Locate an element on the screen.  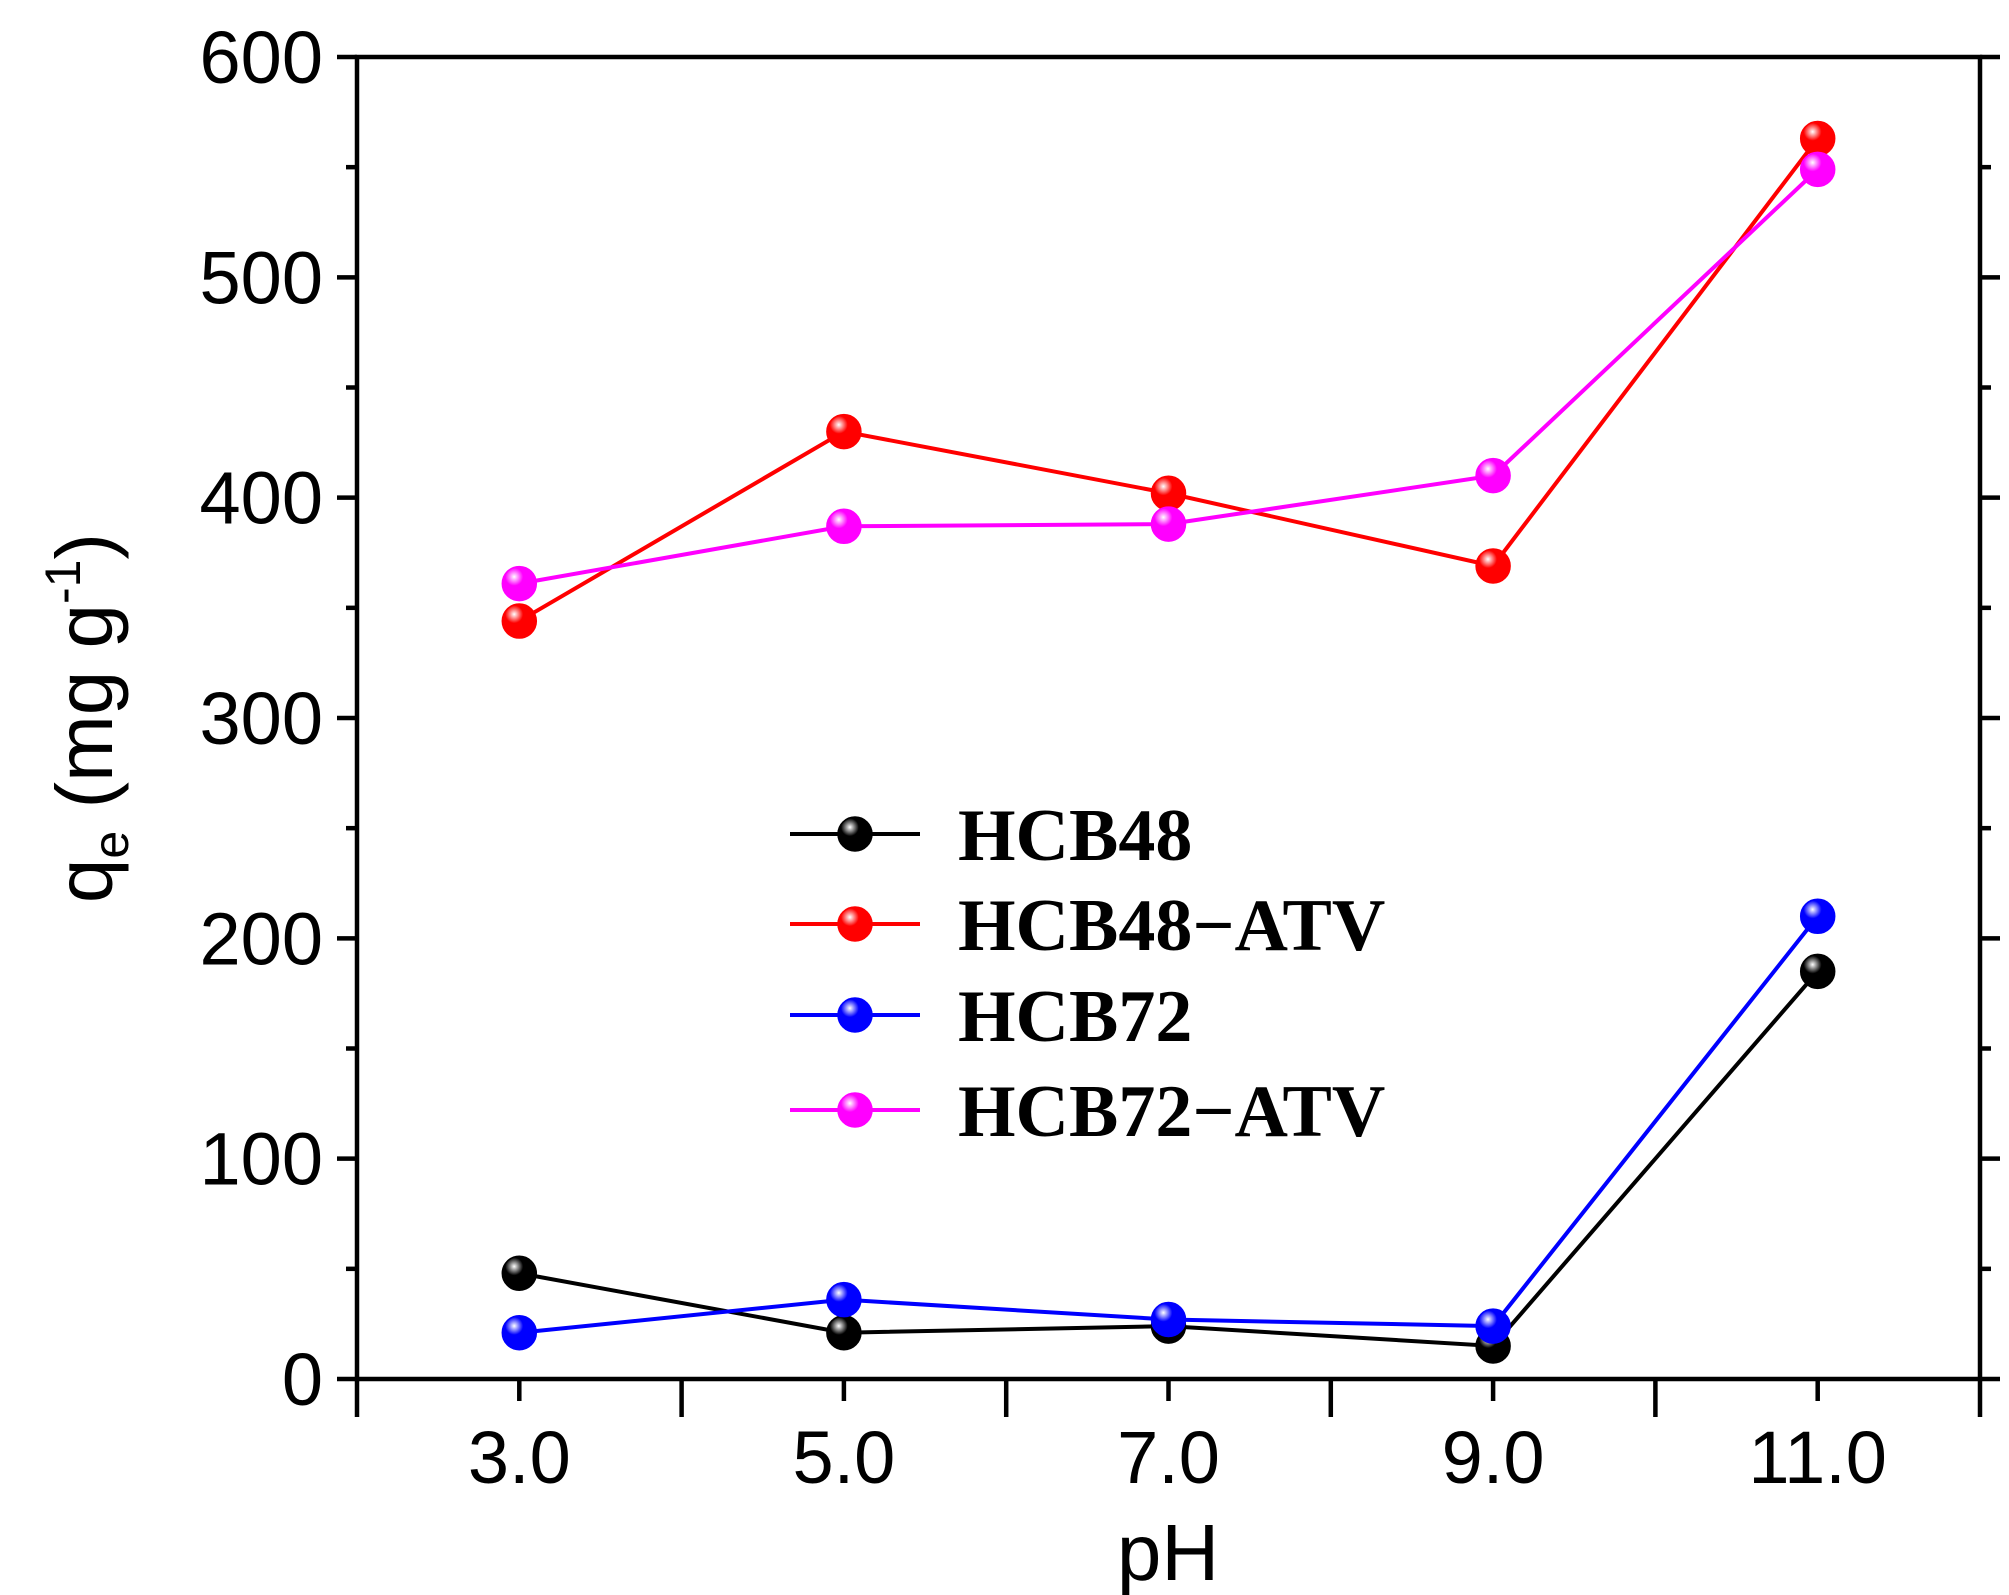
y-tick-label: 0 is located at coordinates (302, 1379).